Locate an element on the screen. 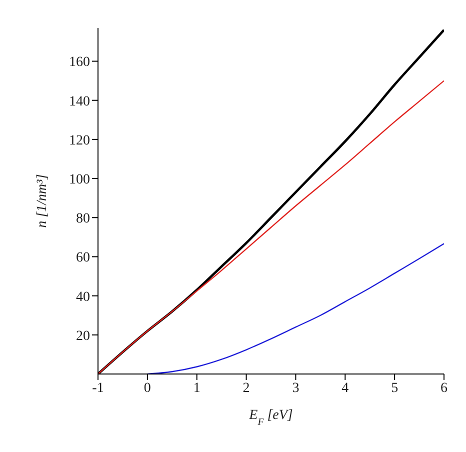 The image size is (466, 452). y-axis-title: n [1/nm³] is located at coordinates (42, 201).